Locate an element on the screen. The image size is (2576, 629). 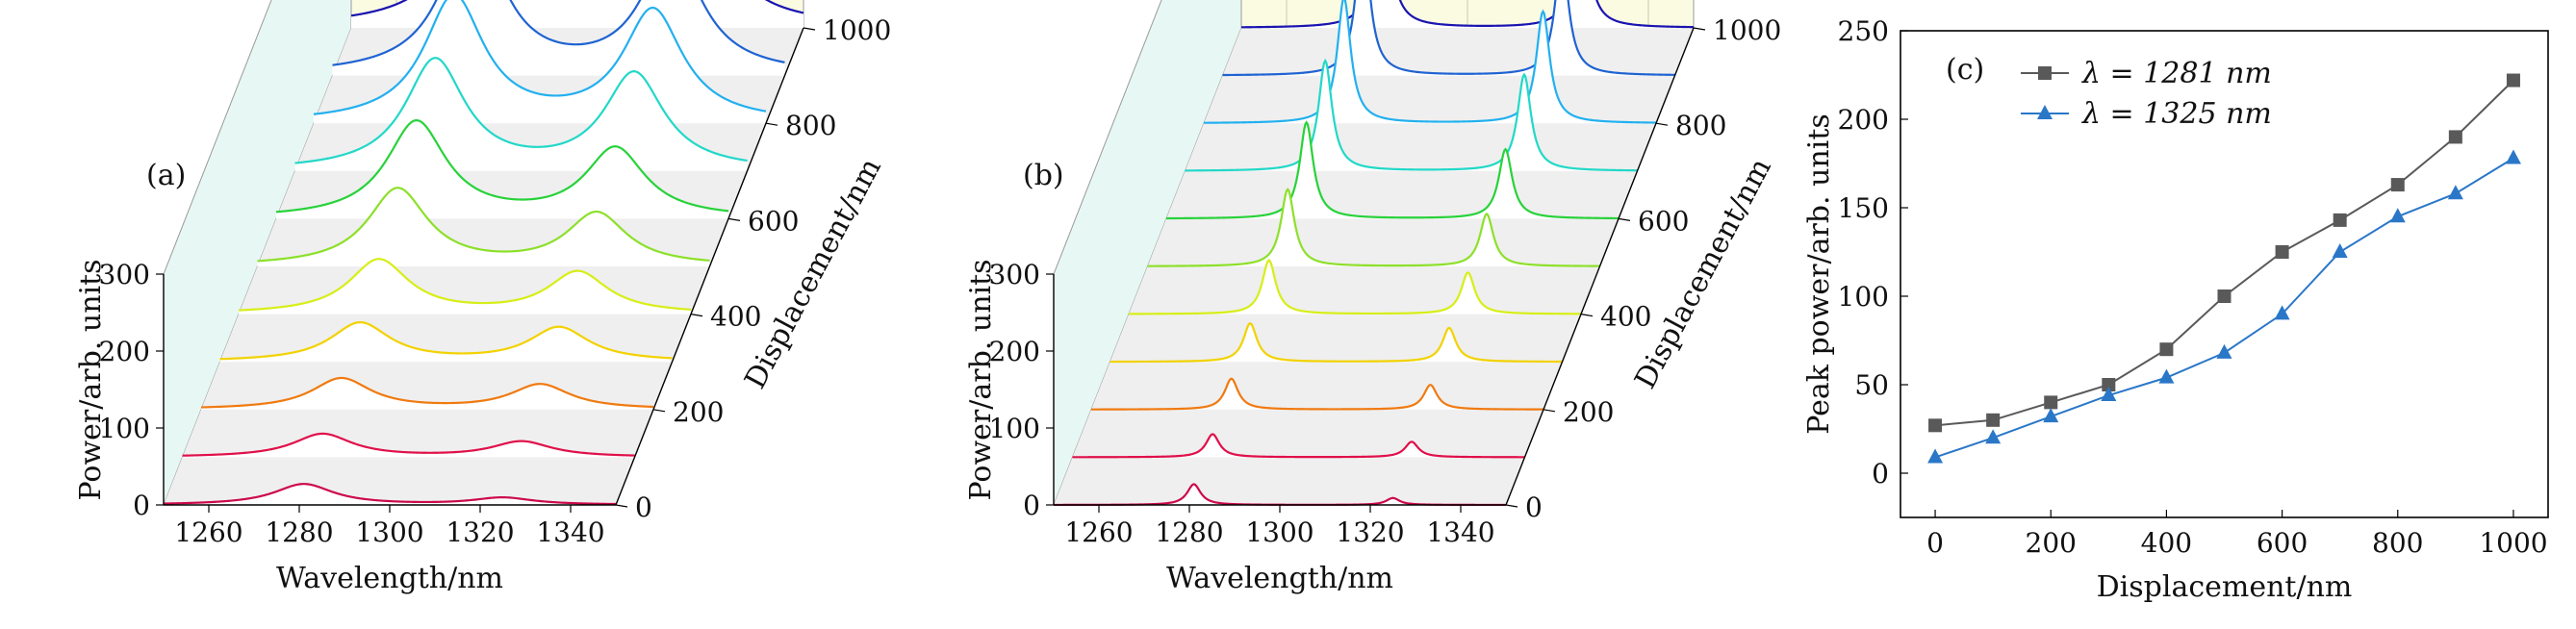
y-axis-title: Power/arb. units is located at coordinates (981, 379).